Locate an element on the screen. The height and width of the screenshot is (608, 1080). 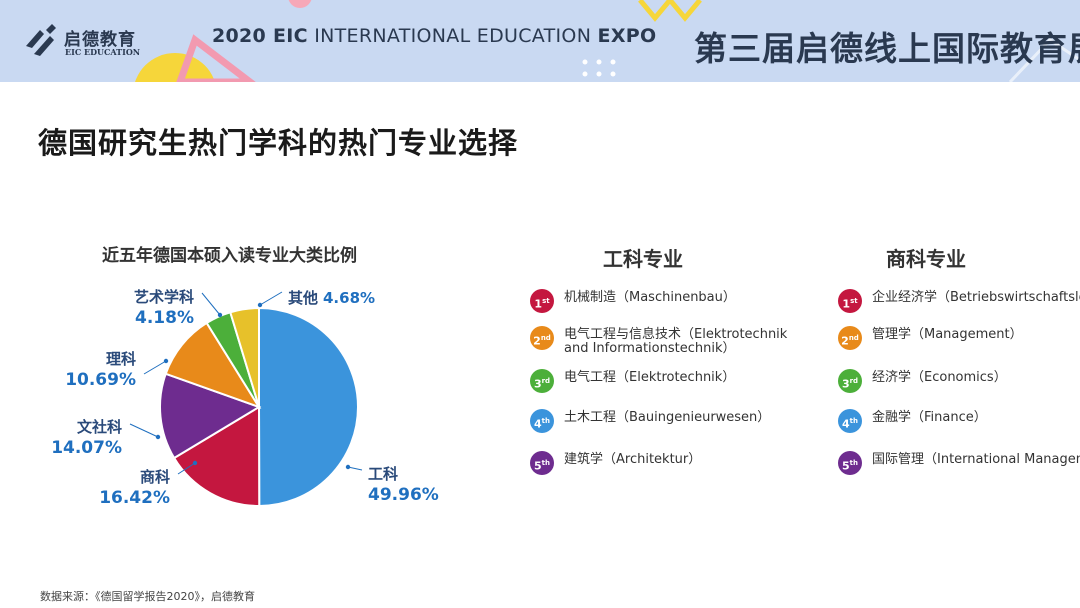
pie-label-name-3: 理科 is located at coordinates (121, 359).